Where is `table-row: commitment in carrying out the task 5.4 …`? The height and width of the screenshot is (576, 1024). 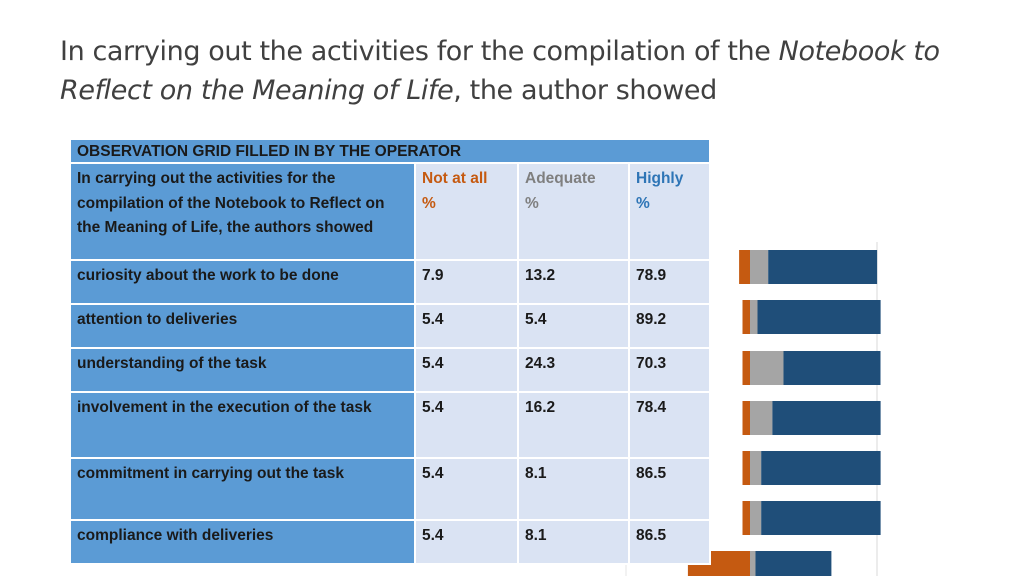
table-row: commitment in carrying out the task 5.4 … is located at coordinates (390, 489).